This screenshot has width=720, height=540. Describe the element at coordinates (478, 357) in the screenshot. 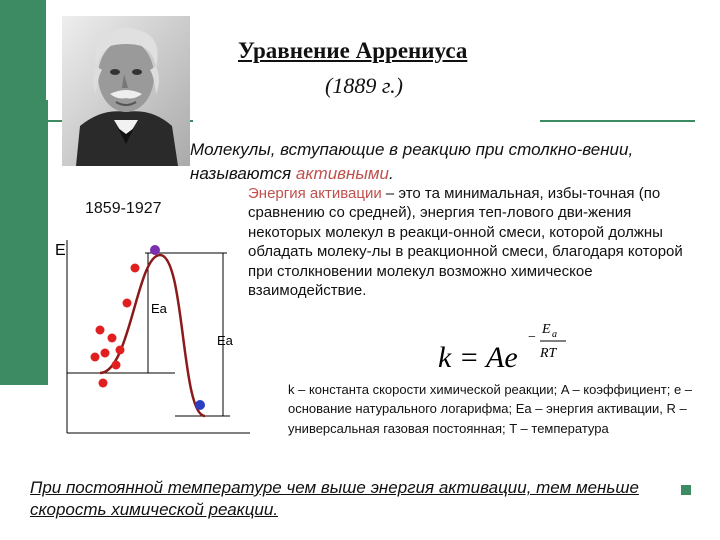

I see `formula-main: k = Ae` at that location.